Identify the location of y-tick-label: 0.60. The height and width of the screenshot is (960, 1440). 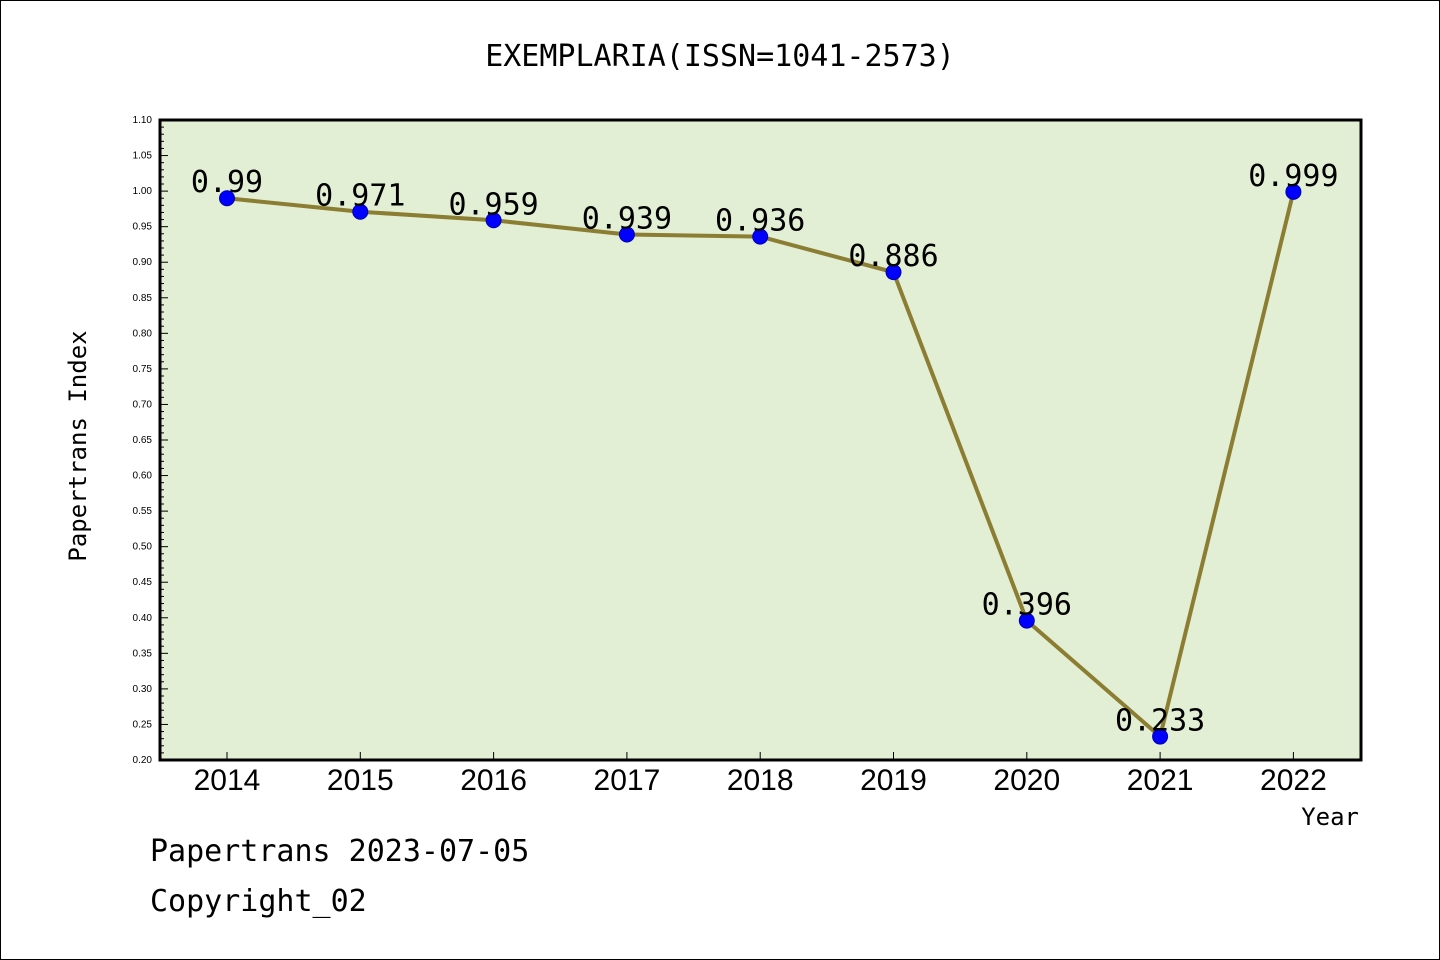
(143, 476).